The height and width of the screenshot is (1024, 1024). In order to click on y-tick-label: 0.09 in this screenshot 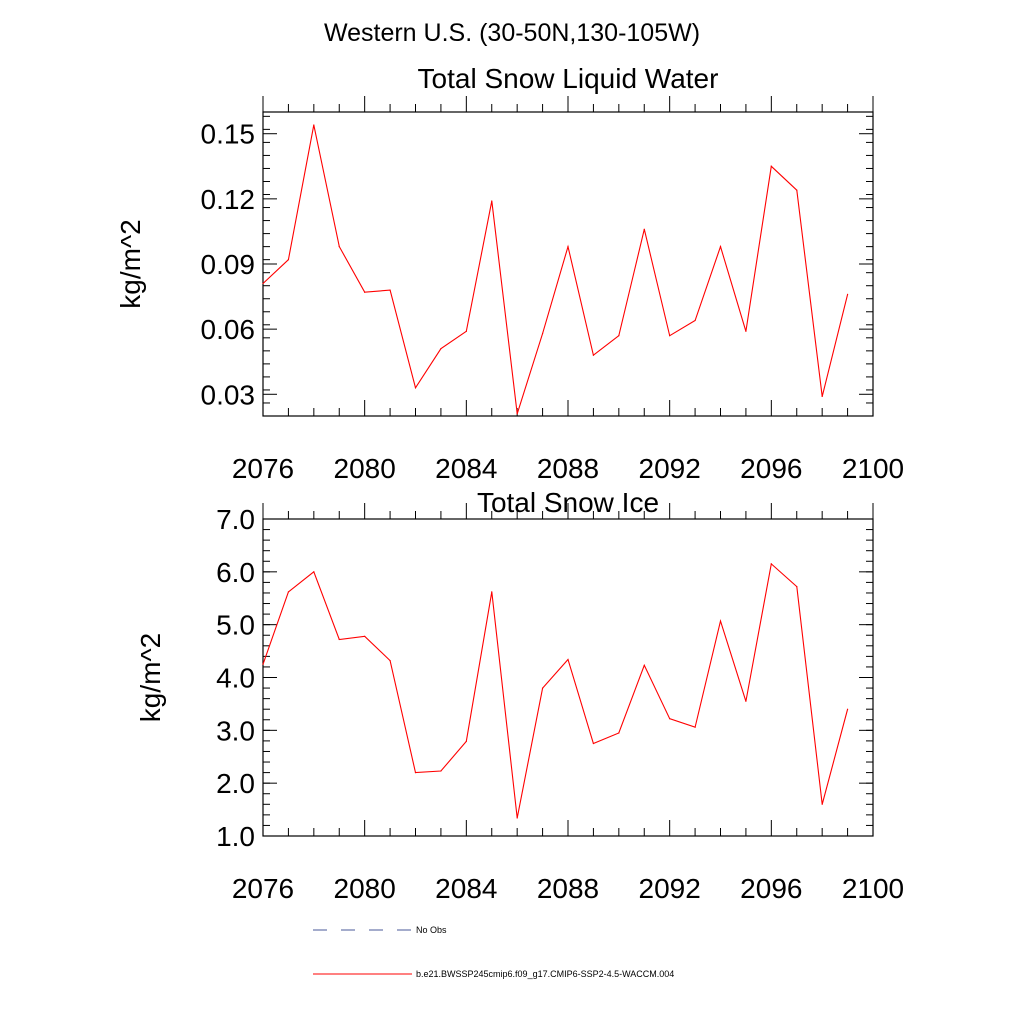, I will do `click(228, 264)`.